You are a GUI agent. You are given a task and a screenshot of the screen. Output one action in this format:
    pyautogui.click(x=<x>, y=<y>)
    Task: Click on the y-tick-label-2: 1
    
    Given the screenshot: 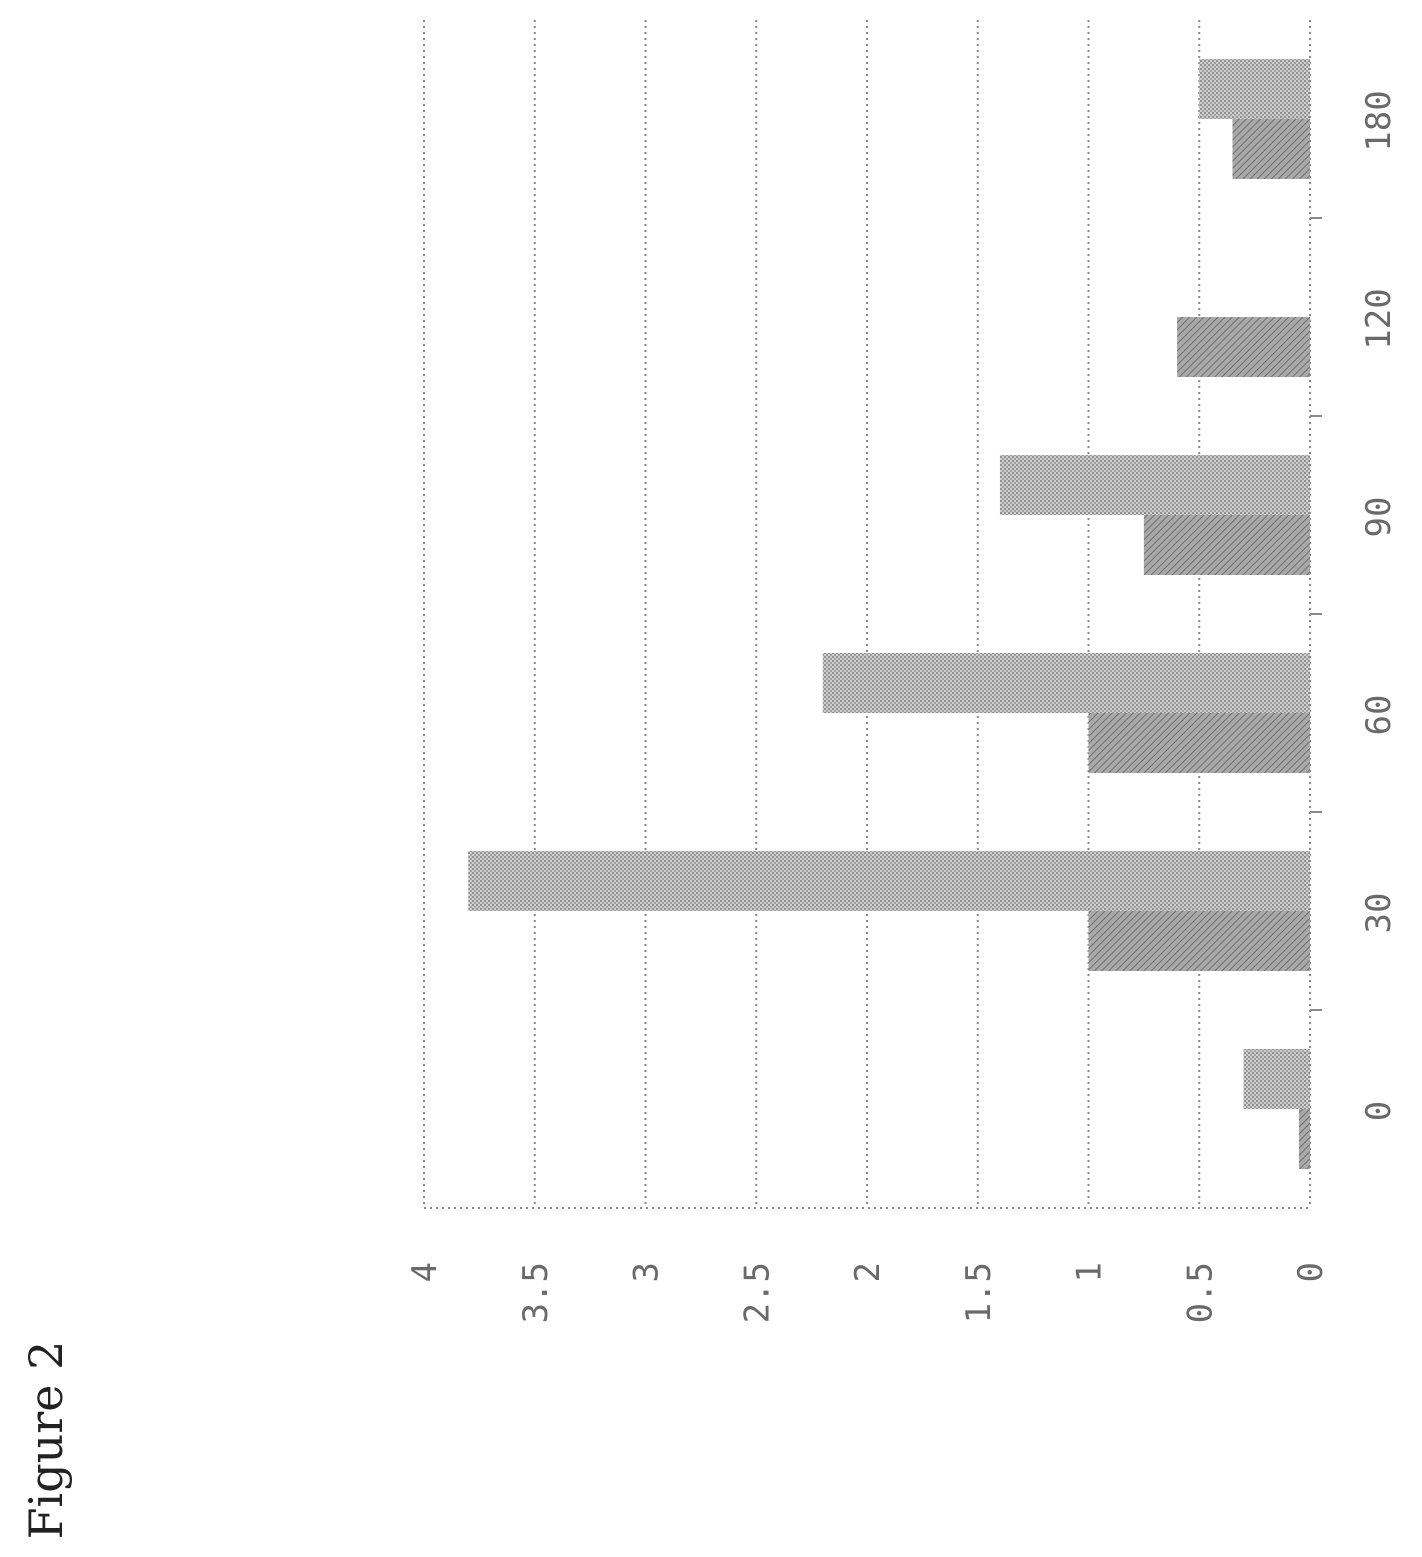 What is the action you would take?
    pyautogui.click(x=1090, y=1272)
    